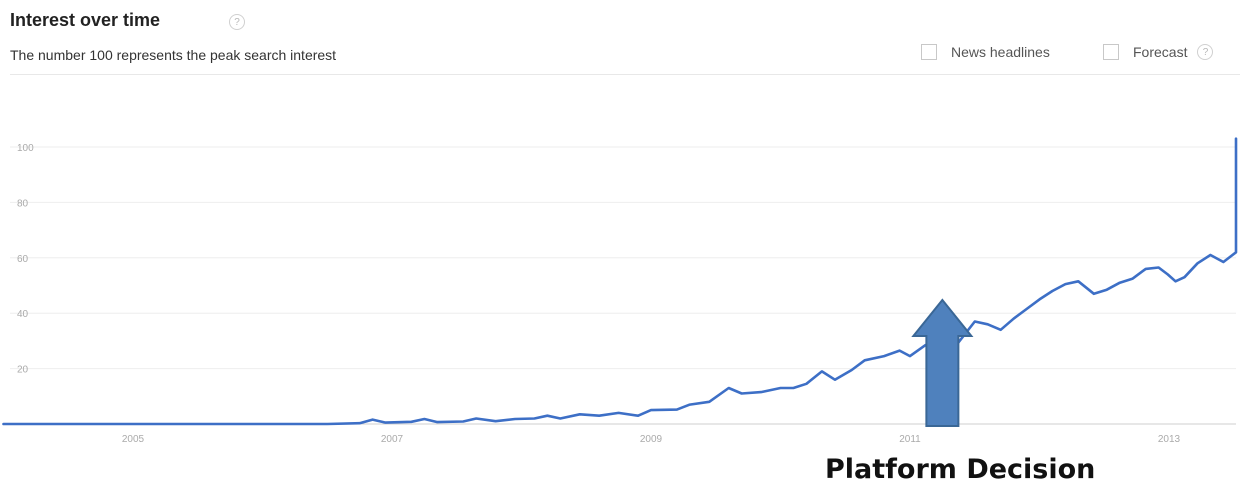  What do you see at coordinates (23, 259) in the screenshot?
I see `y-tick-label: 60` at bounding box center [23, 259].